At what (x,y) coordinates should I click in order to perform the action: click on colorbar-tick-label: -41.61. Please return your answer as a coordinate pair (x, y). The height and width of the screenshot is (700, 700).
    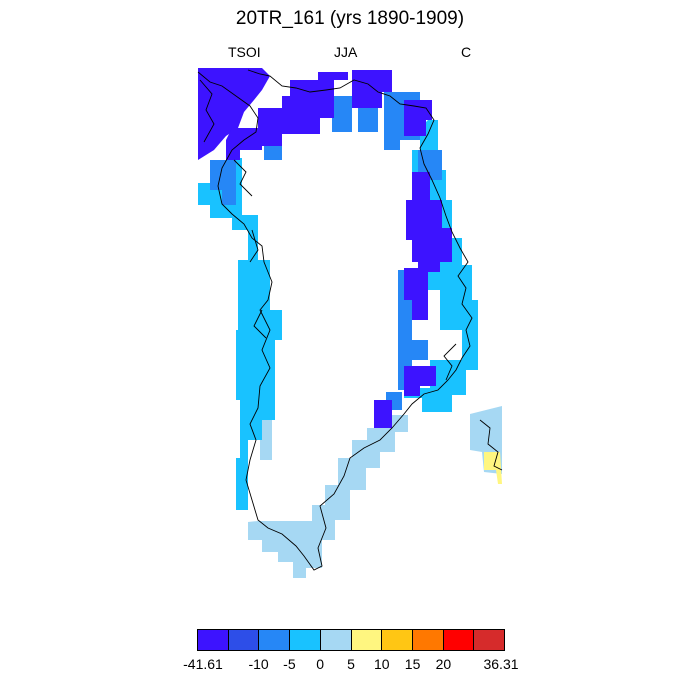
    Looking at the image, I should click on (203, 664).